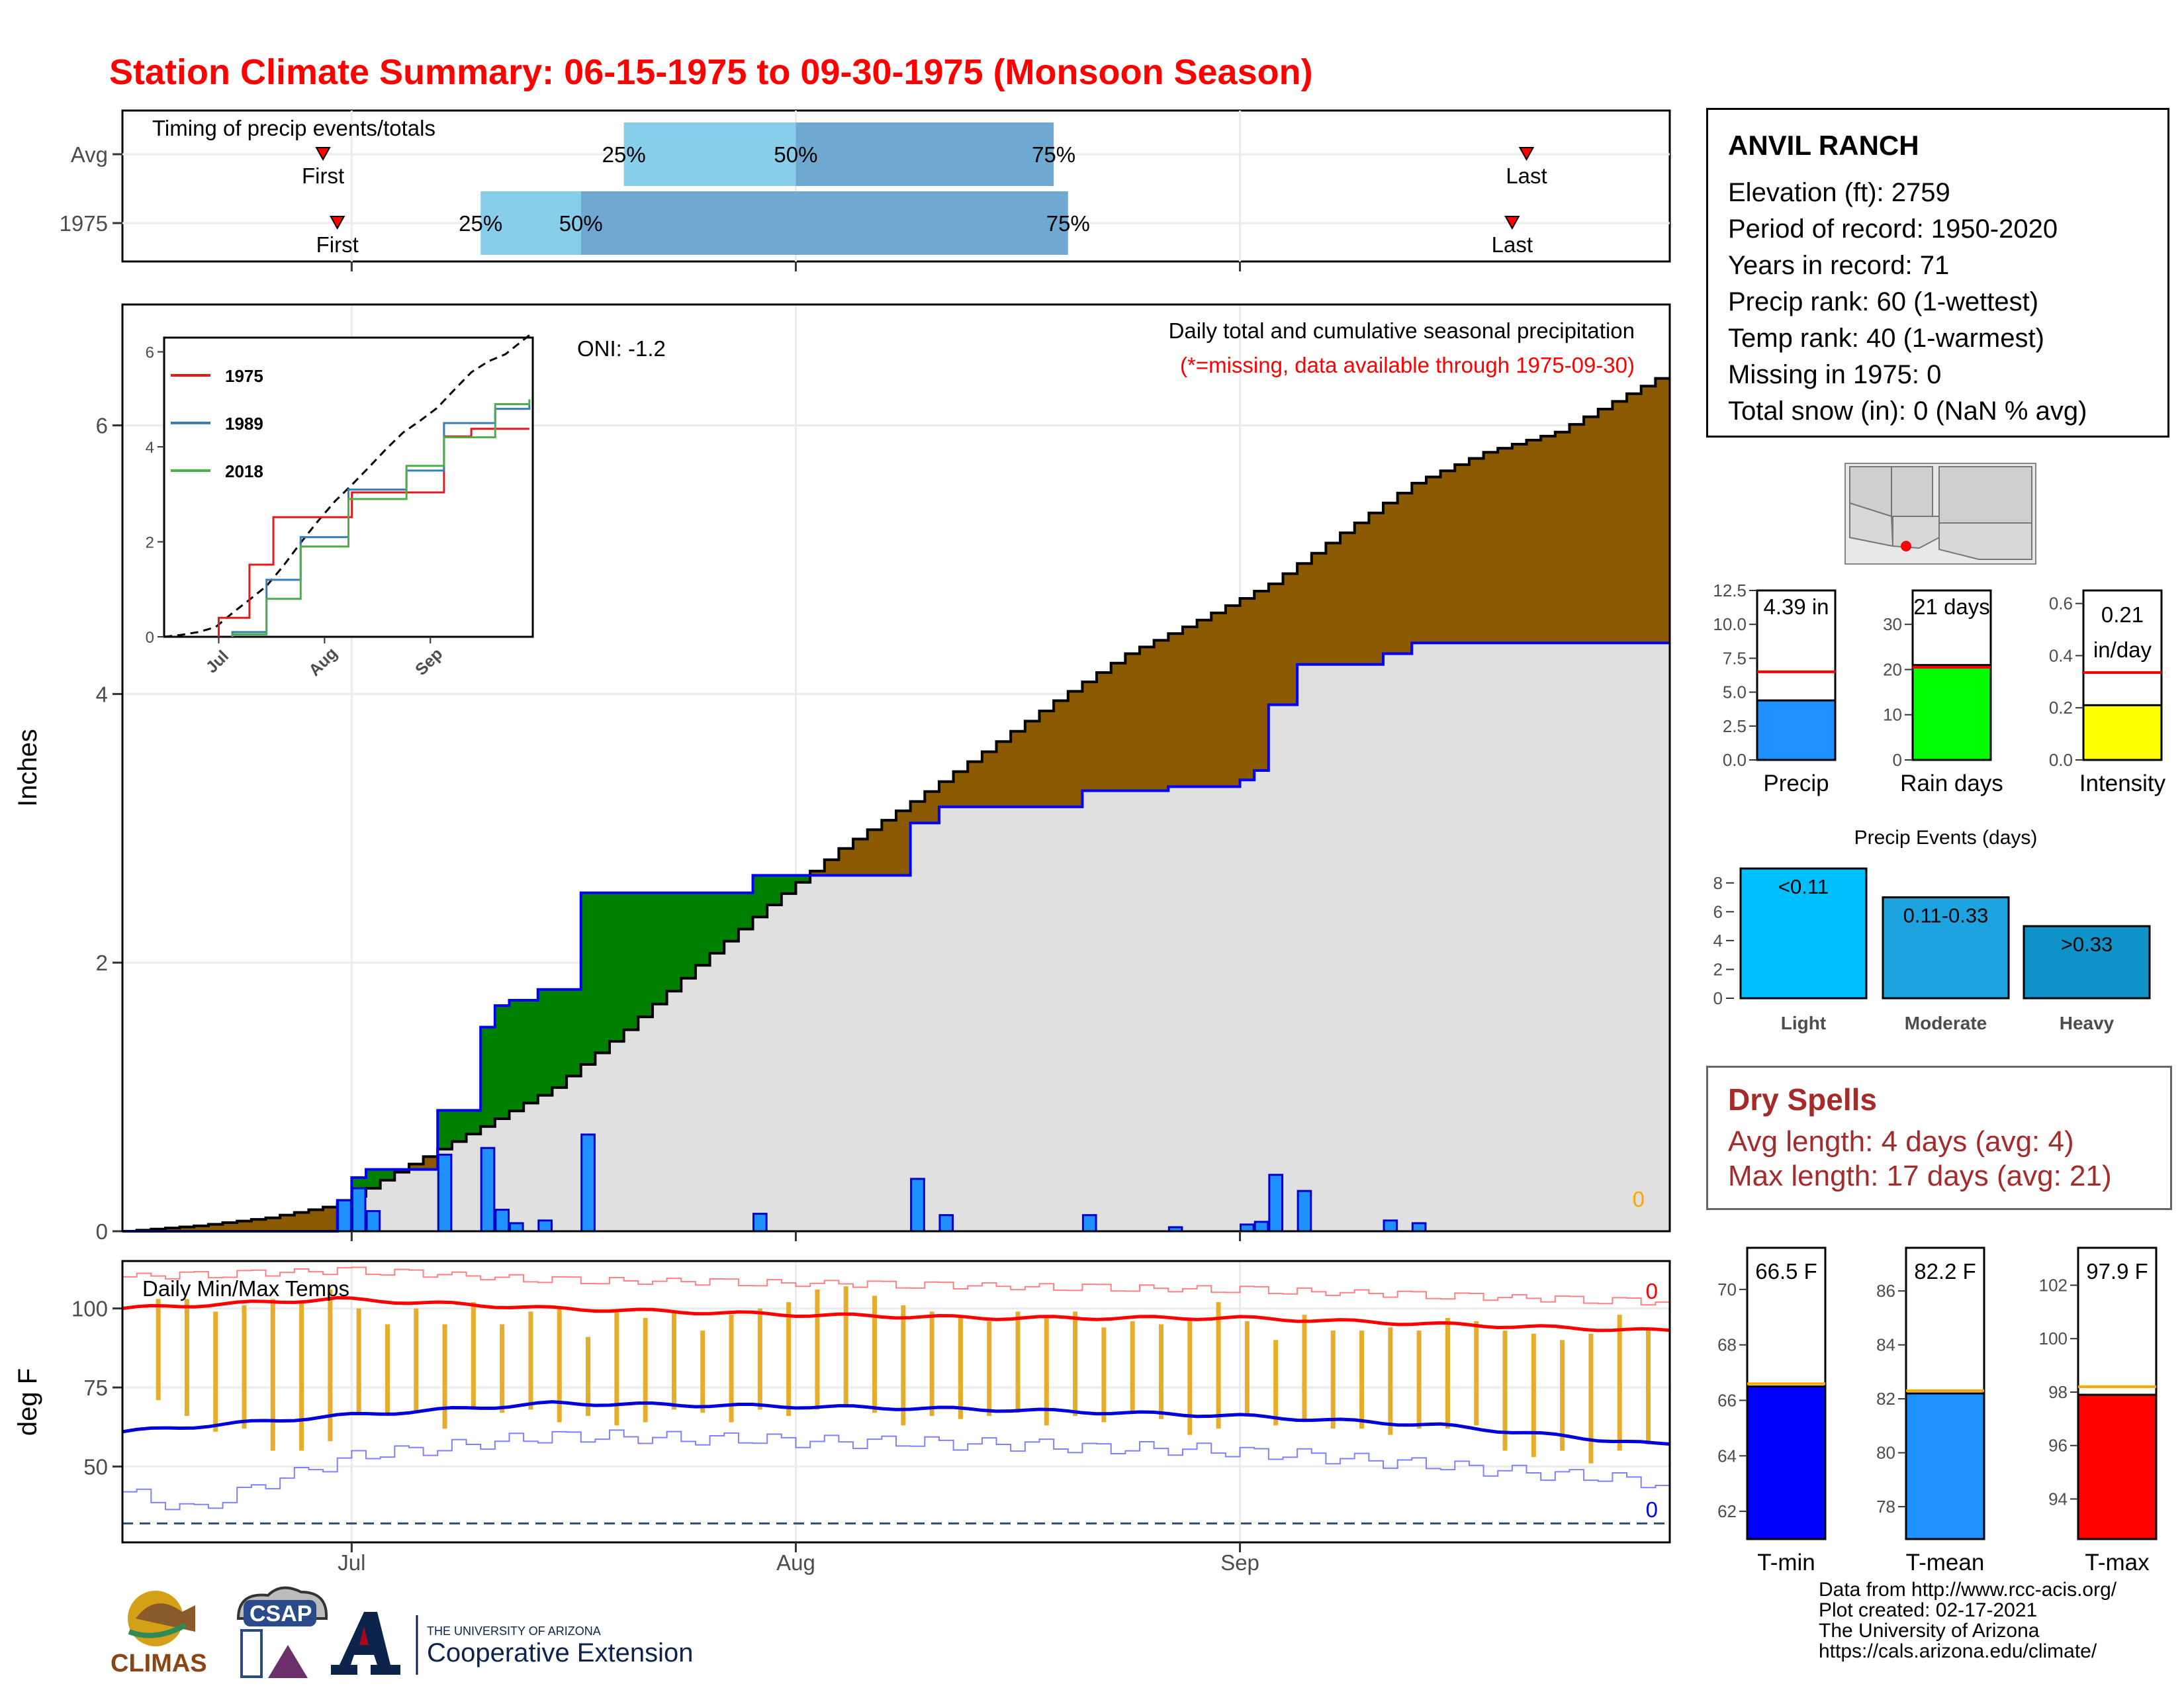  I want to click on precip-event-bar-label: >0.33, so click(2087, 944).